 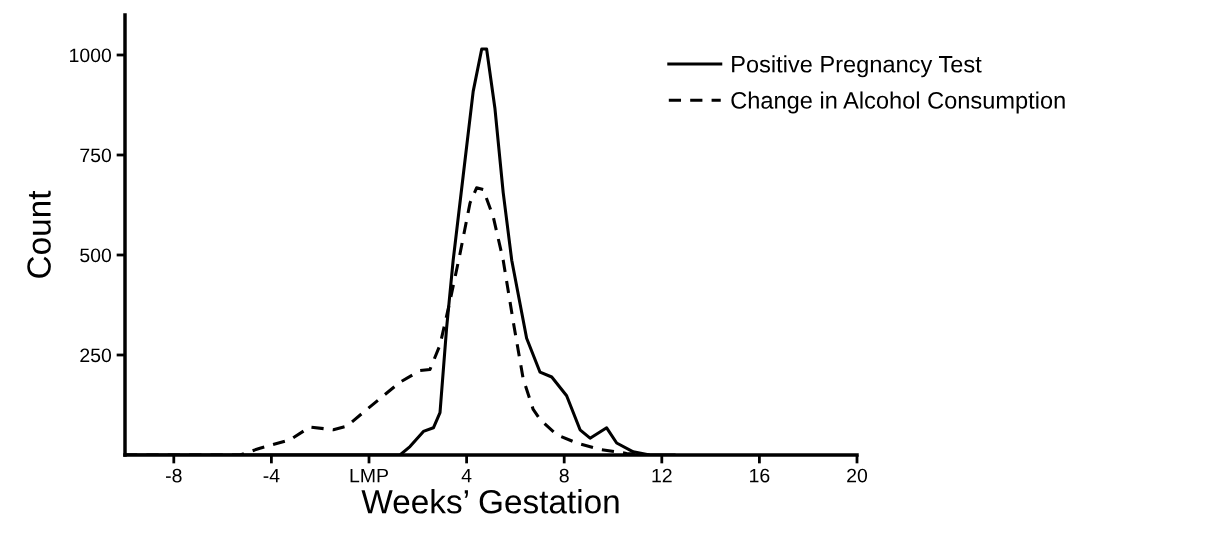 What do you see at coordinates (91, 55) in the screenshot?
I see `y-tick-label: 1000` at bounding box center [91, 55].